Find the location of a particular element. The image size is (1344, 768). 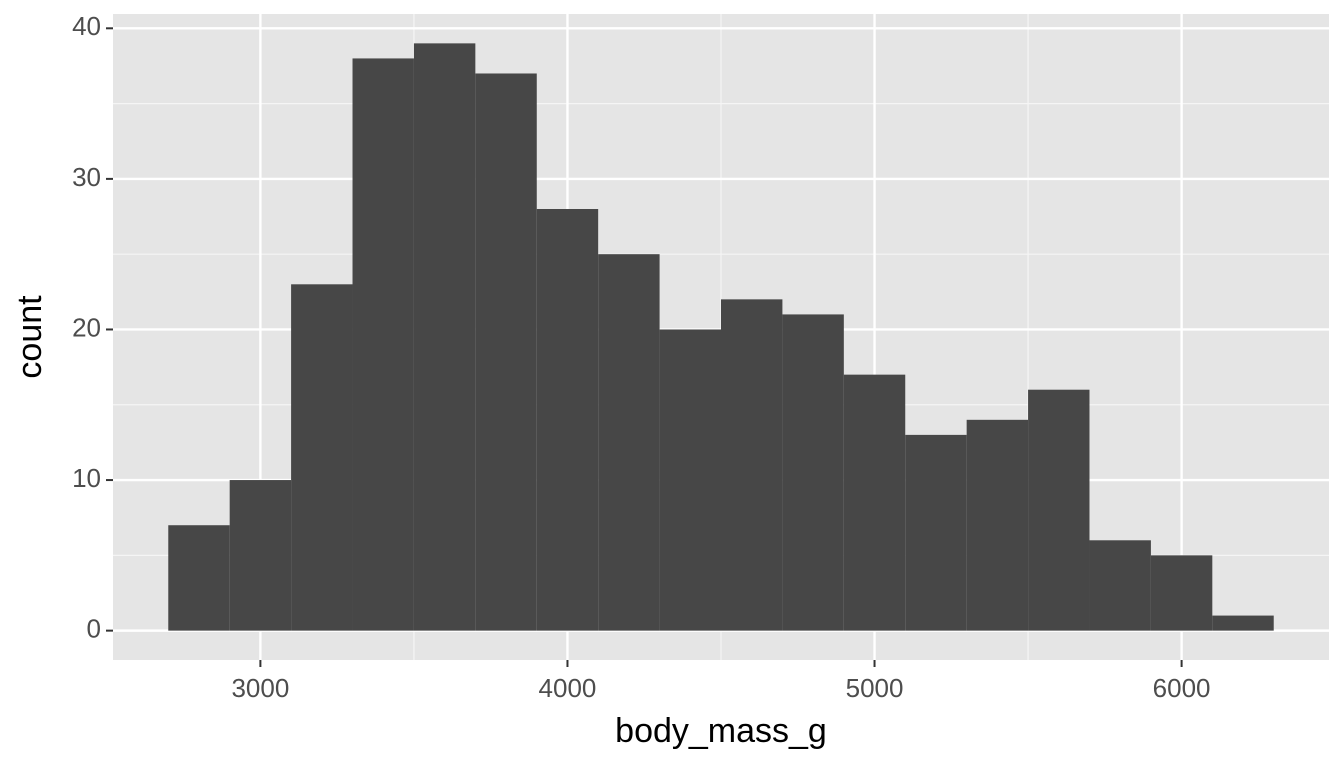

x-tick-label: 6000 is located at coordinates (1182, 688).